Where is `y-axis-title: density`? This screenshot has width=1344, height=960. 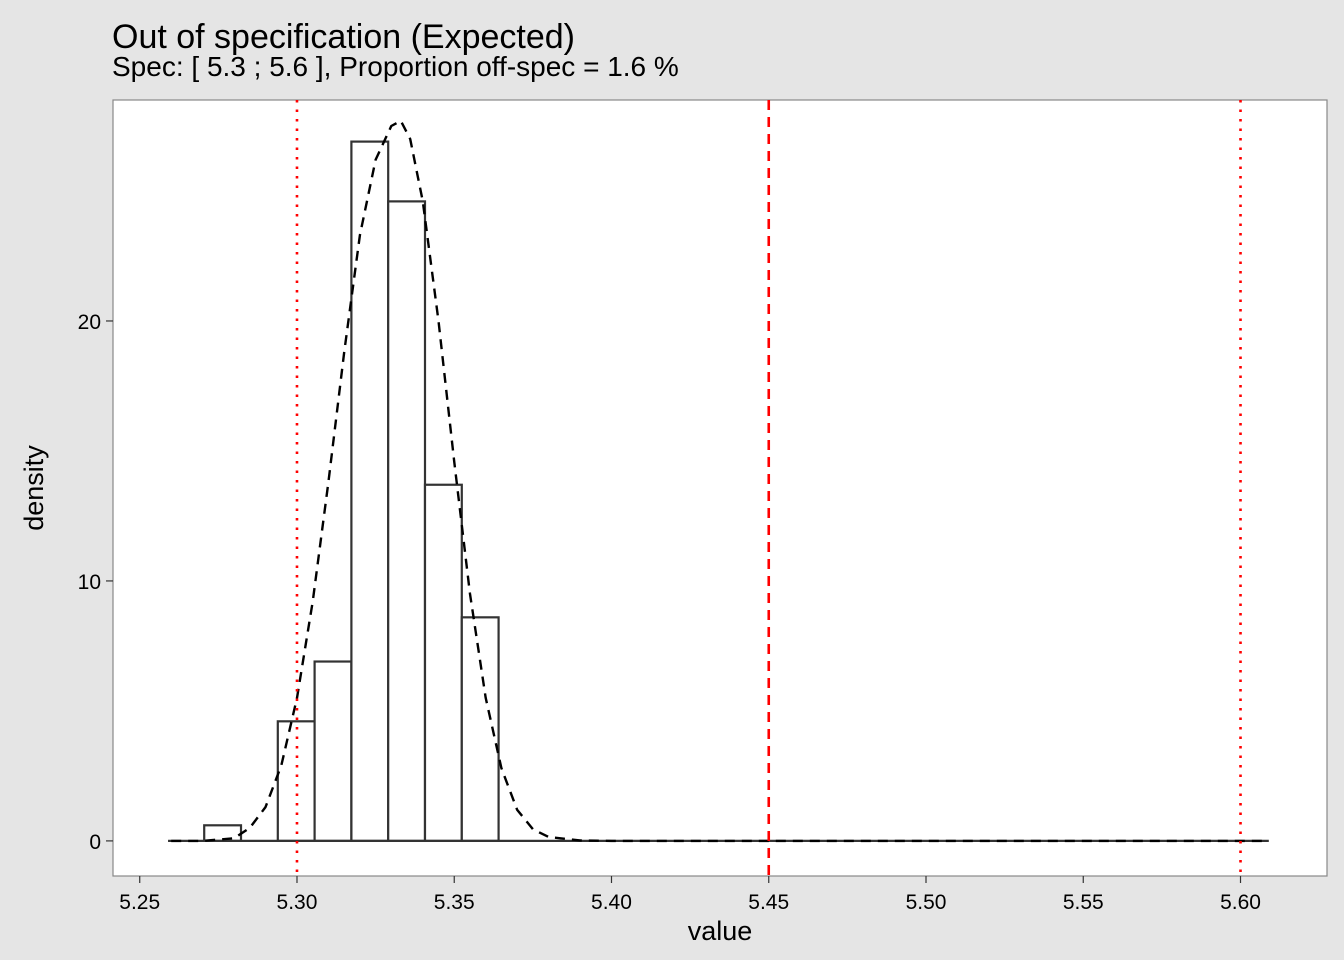
y-axis-title: density is located at coordinates (34, 488).